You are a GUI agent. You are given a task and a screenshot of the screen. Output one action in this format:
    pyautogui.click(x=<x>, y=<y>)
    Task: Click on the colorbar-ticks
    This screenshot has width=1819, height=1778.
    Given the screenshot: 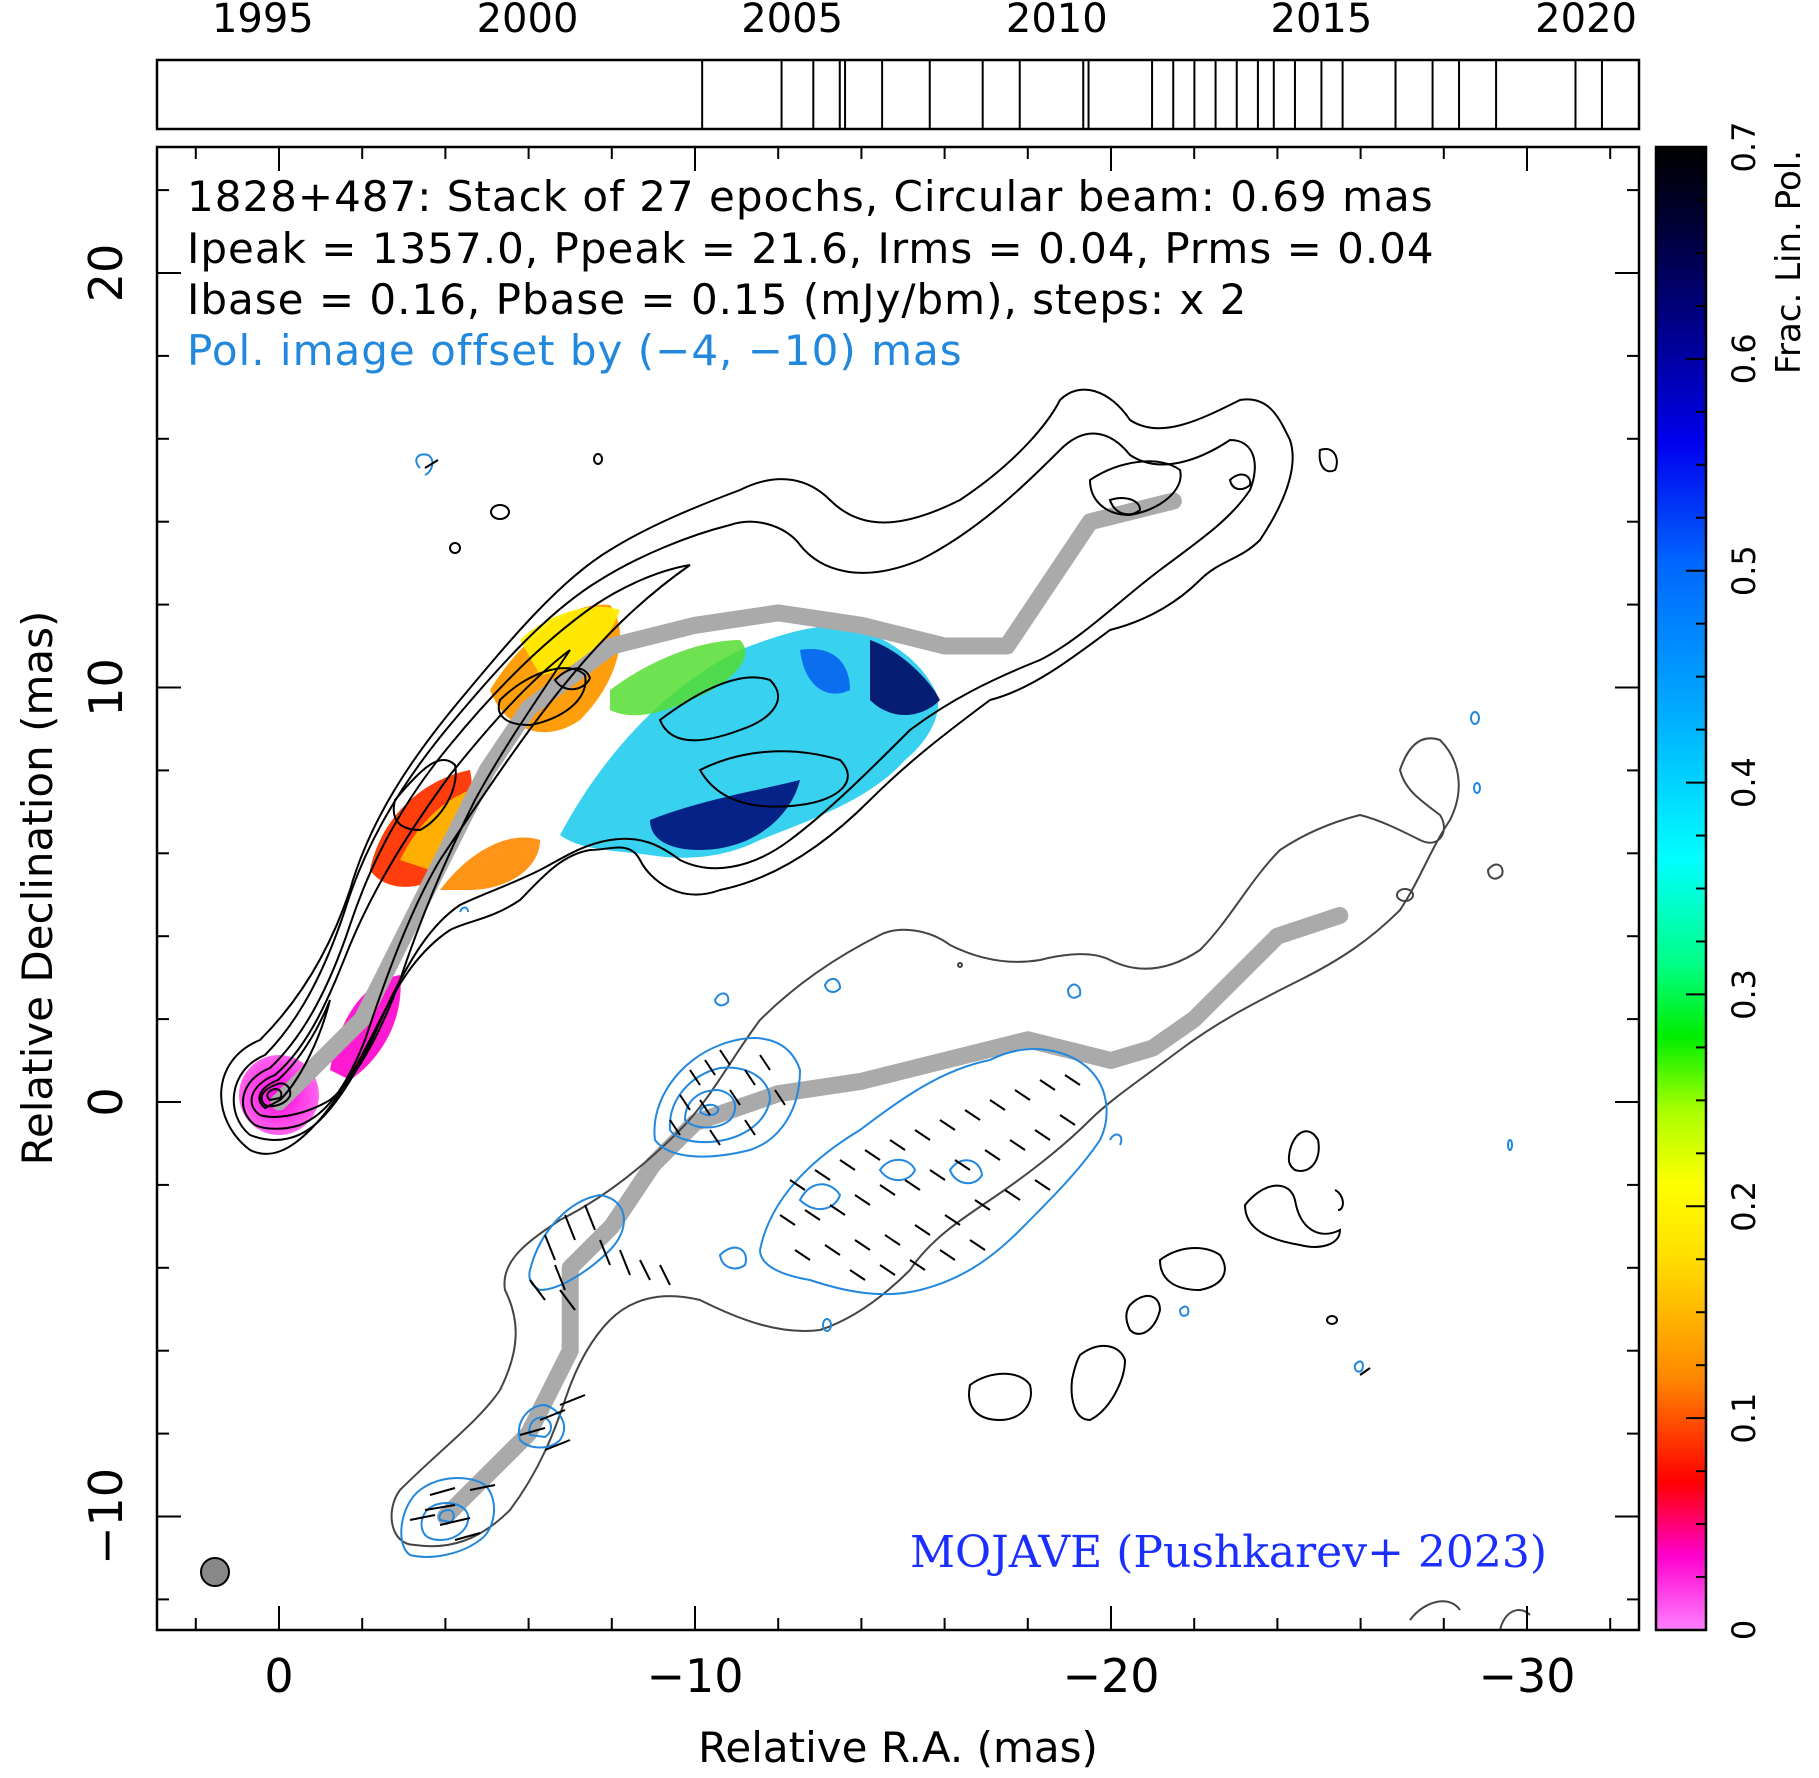 What is the action you would take?
    pyautogui.click(x=1696, y=888)
    